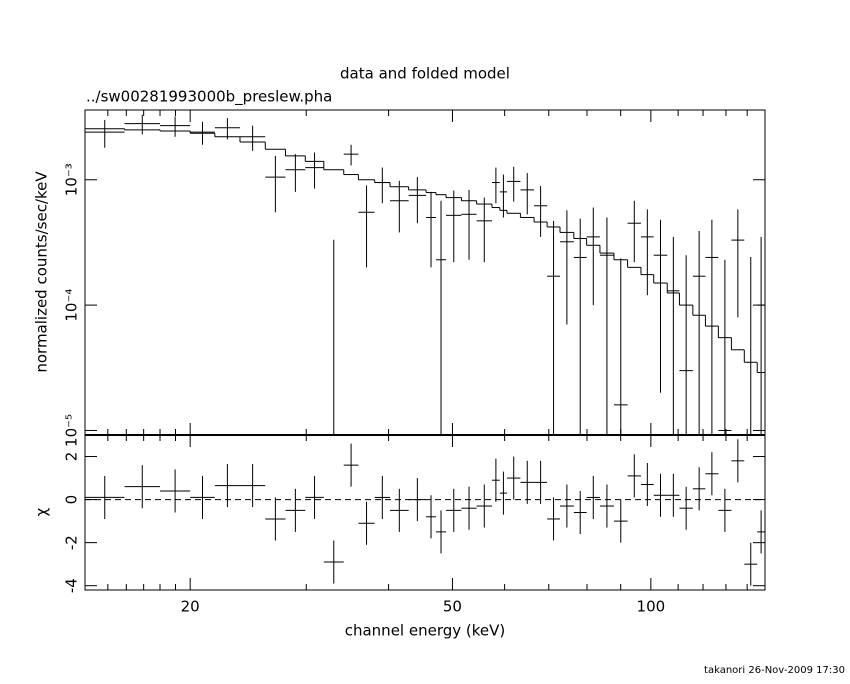  I want to click on footer: takanori 26-Nov-2009 17:30, so click(774, 670).